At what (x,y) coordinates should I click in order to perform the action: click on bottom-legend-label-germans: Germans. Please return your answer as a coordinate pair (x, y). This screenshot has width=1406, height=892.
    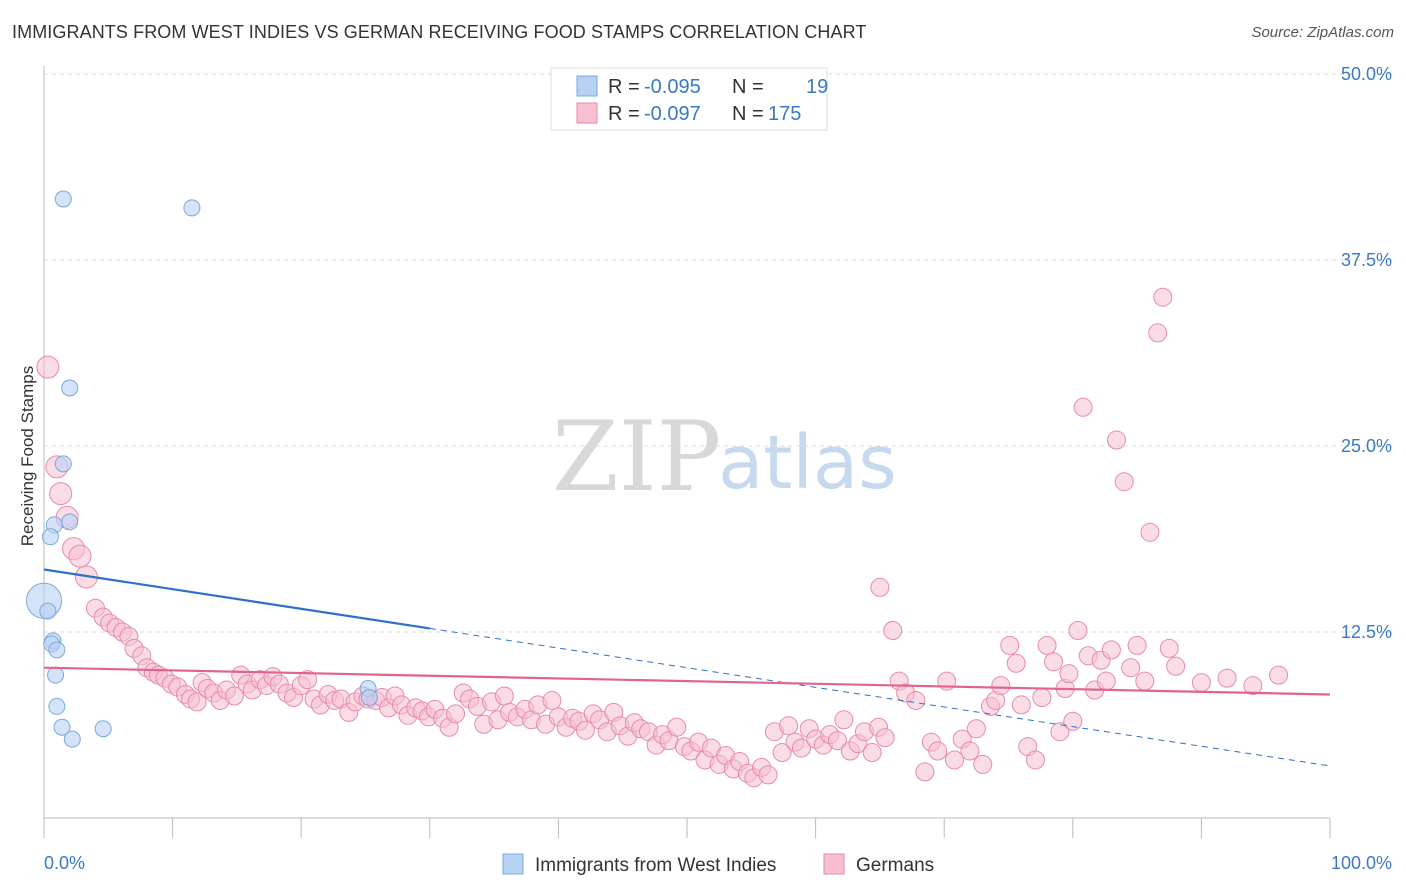
    Looking at the image, I should click on (895, 865).